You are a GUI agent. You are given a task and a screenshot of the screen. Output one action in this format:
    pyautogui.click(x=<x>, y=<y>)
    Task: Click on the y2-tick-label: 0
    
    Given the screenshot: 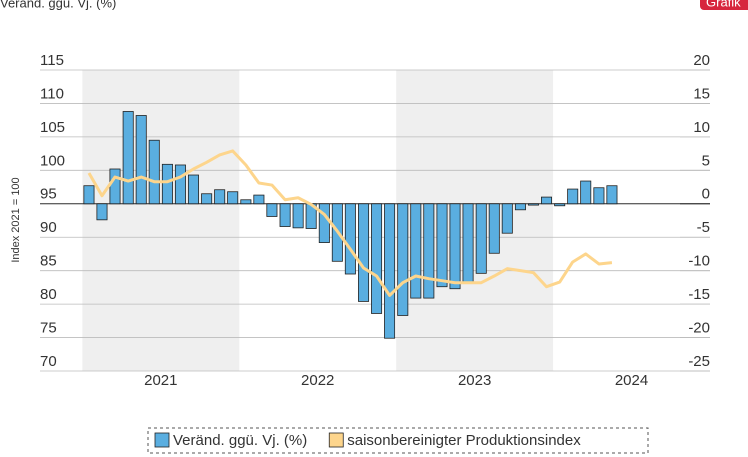 What is the action you would take?
    pyautogui.click(x=706, y=194)
    